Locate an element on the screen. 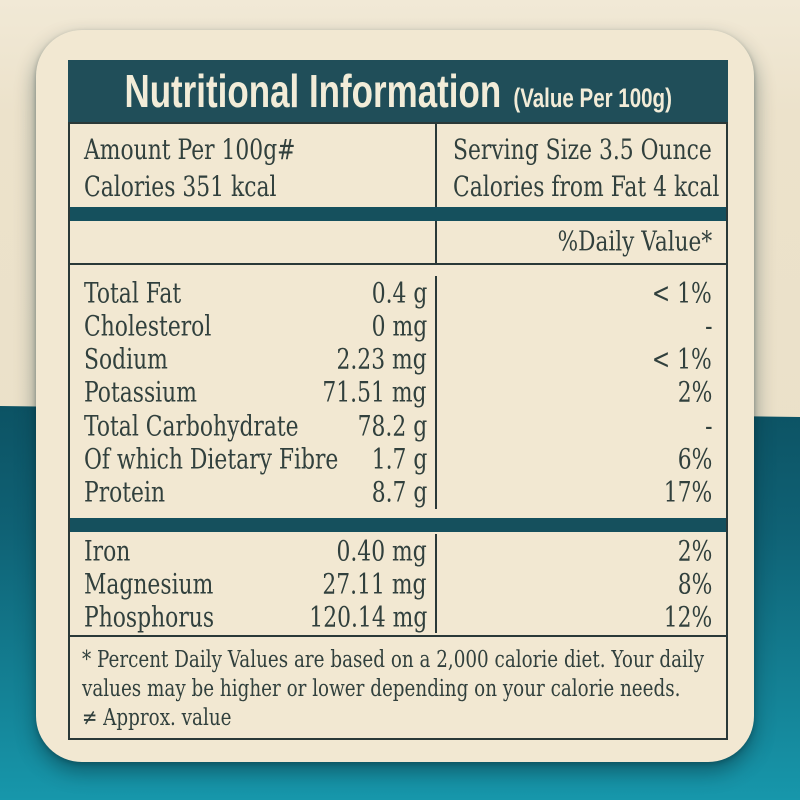 The width and height of the screenshot is (800, 800). nutrient-label: Total Carbohydrate is located at coordinates (191, 426).